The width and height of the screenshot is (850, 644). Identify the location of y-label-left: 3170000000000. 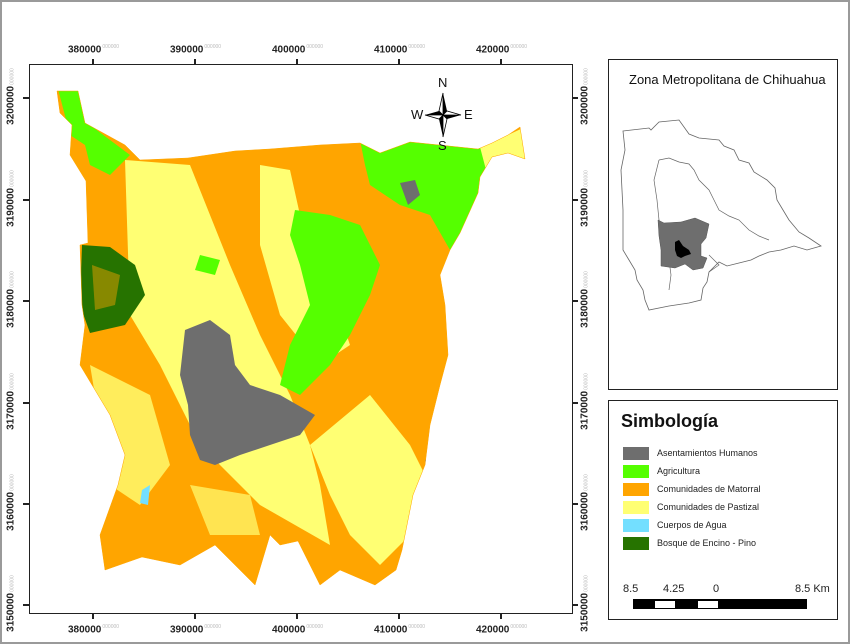
(11, 401).